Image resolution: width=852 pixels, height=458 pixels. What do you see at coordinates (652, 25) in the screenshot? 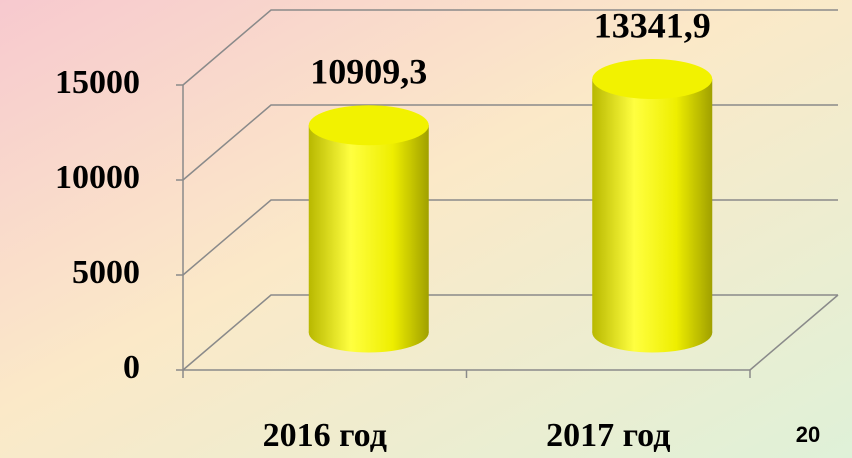
I see `value-label: 13341,9` at bounding box center [652, 25].